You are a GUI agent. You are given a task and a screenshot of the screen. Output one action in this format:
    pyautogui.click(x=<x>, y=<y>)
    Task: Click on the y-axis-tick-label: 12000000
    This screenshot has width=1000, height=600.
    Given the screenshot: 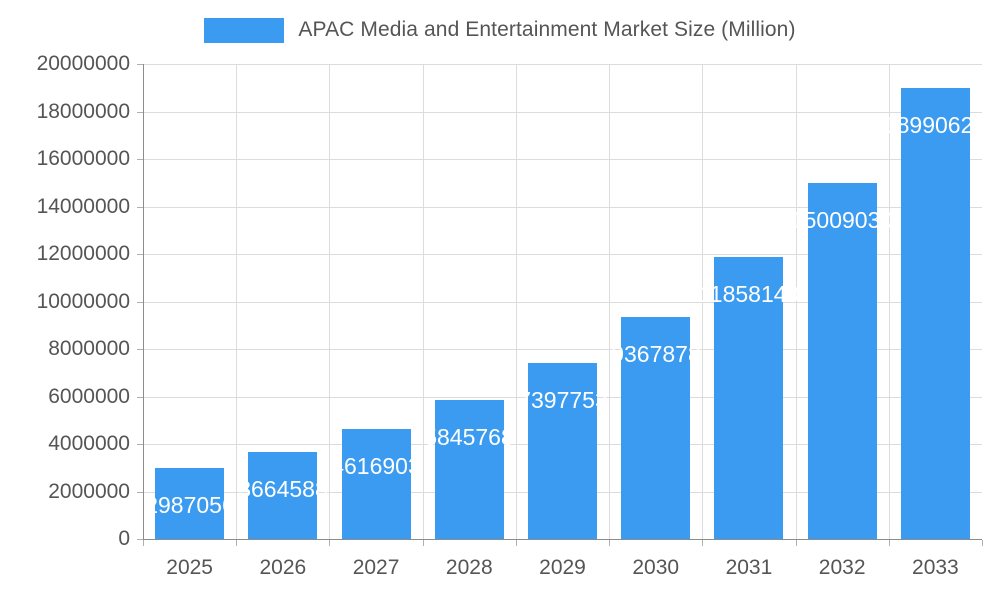 What is the action you would take?
    pyautogui.click(x=83, y=253)
    